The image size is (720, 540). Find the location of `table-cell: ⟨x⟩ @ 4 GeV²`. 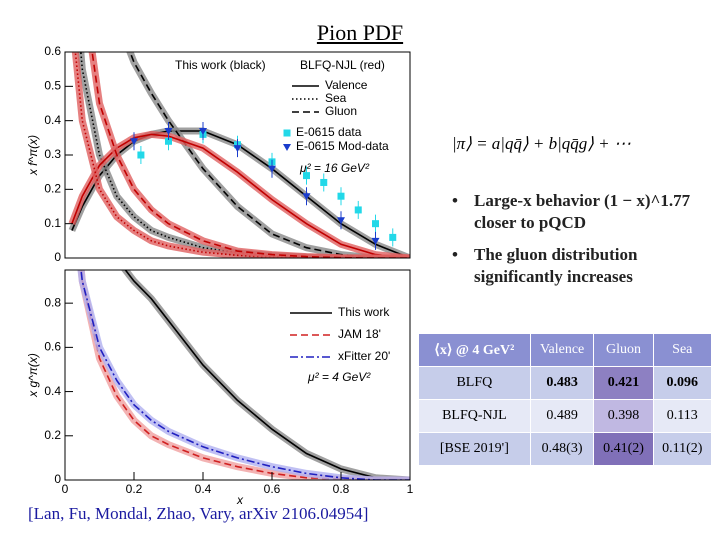

table-cell: ⟨x⟩ @ 4 GeV² is located at coordinates (474, 350).